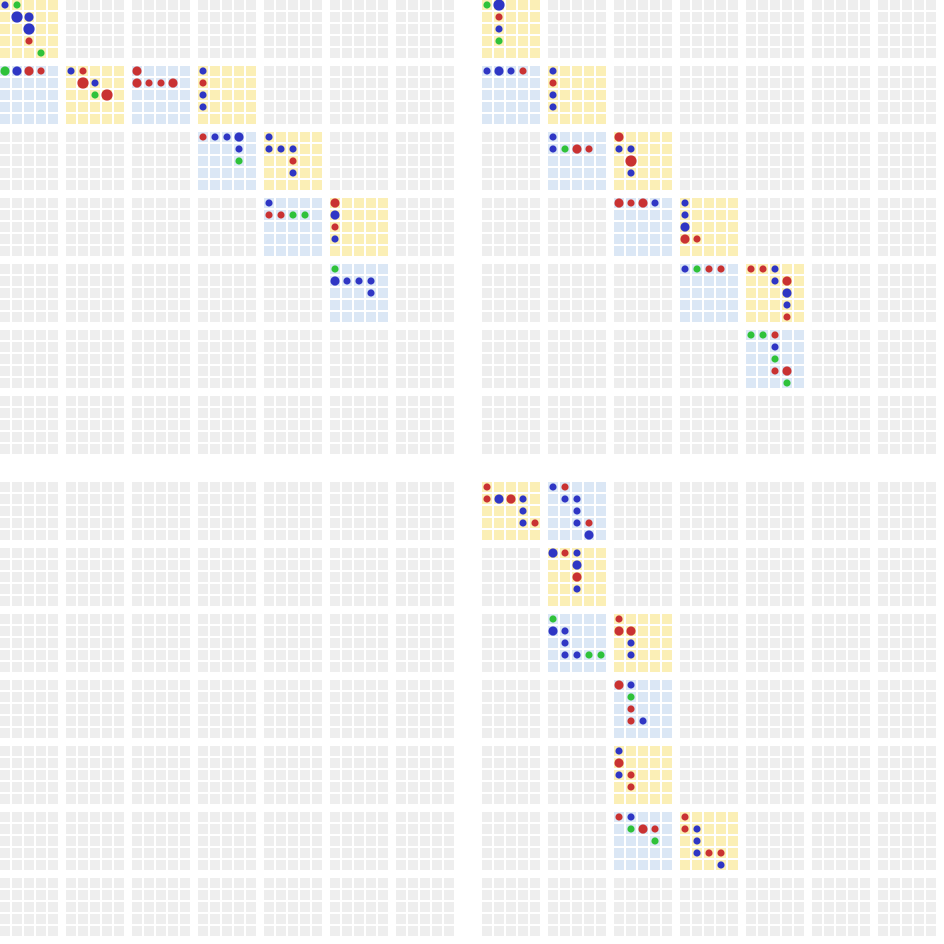 This screenshot has height=944, width=944. I want to click on tile-blue, so click(511, 95).